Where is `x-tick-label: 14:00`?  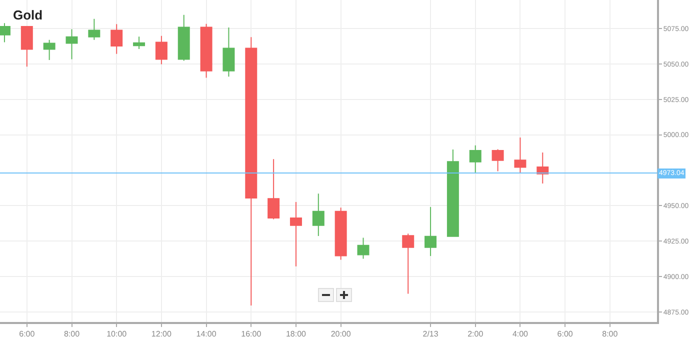
x-tick-label: 14:00 is located at coordinates (206, 334).